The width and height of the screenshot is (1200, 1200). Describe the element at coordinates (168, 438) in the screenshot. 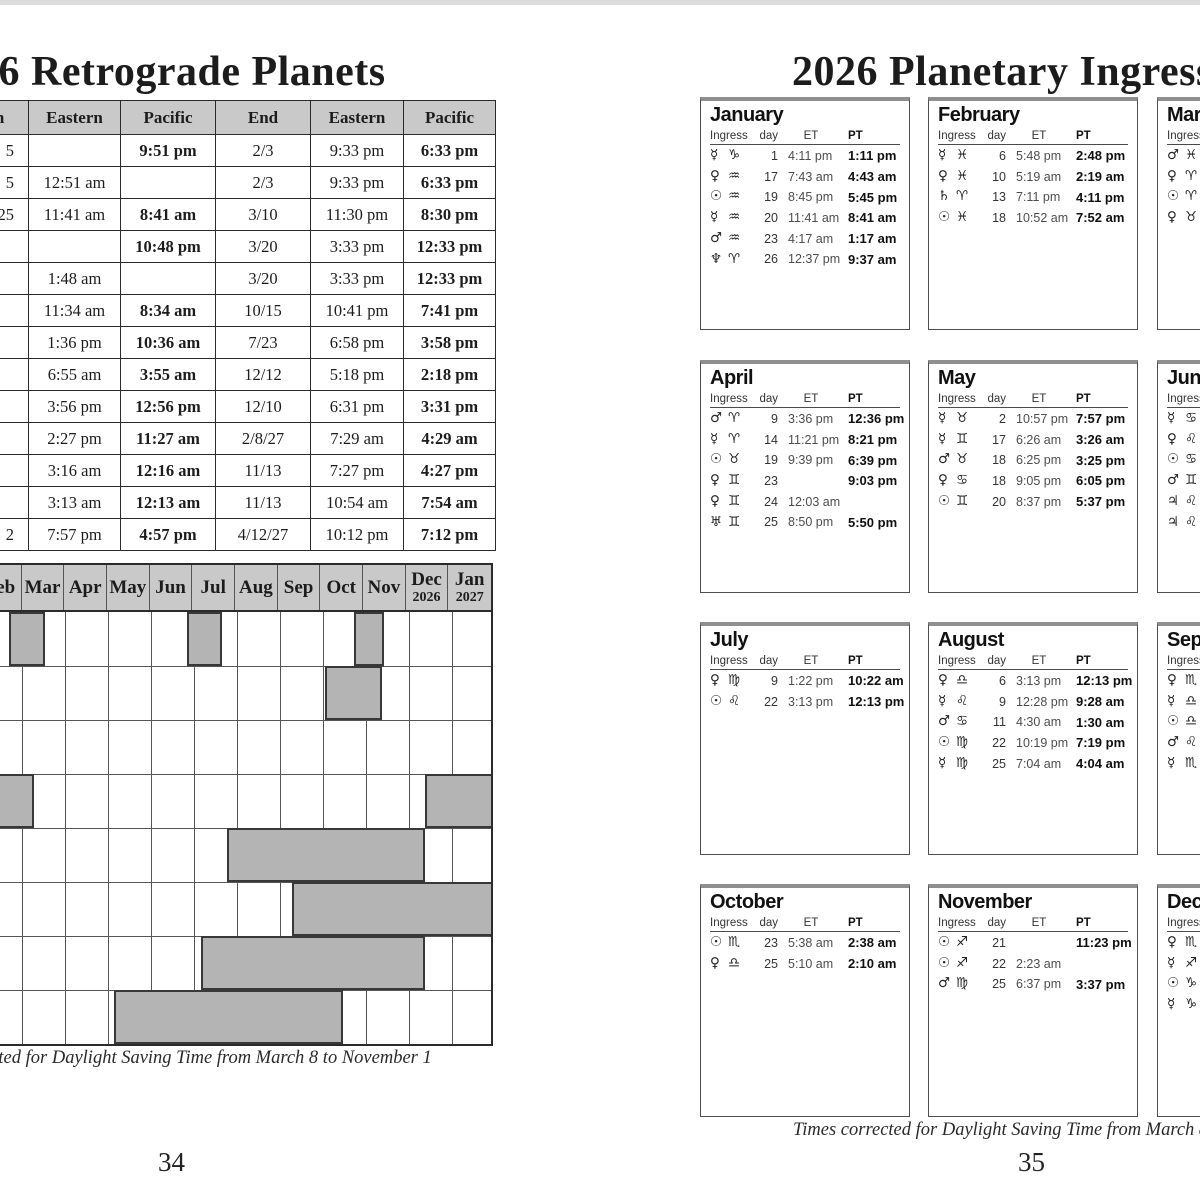

I see `retrograde-cell: 11:27 am` at that location.